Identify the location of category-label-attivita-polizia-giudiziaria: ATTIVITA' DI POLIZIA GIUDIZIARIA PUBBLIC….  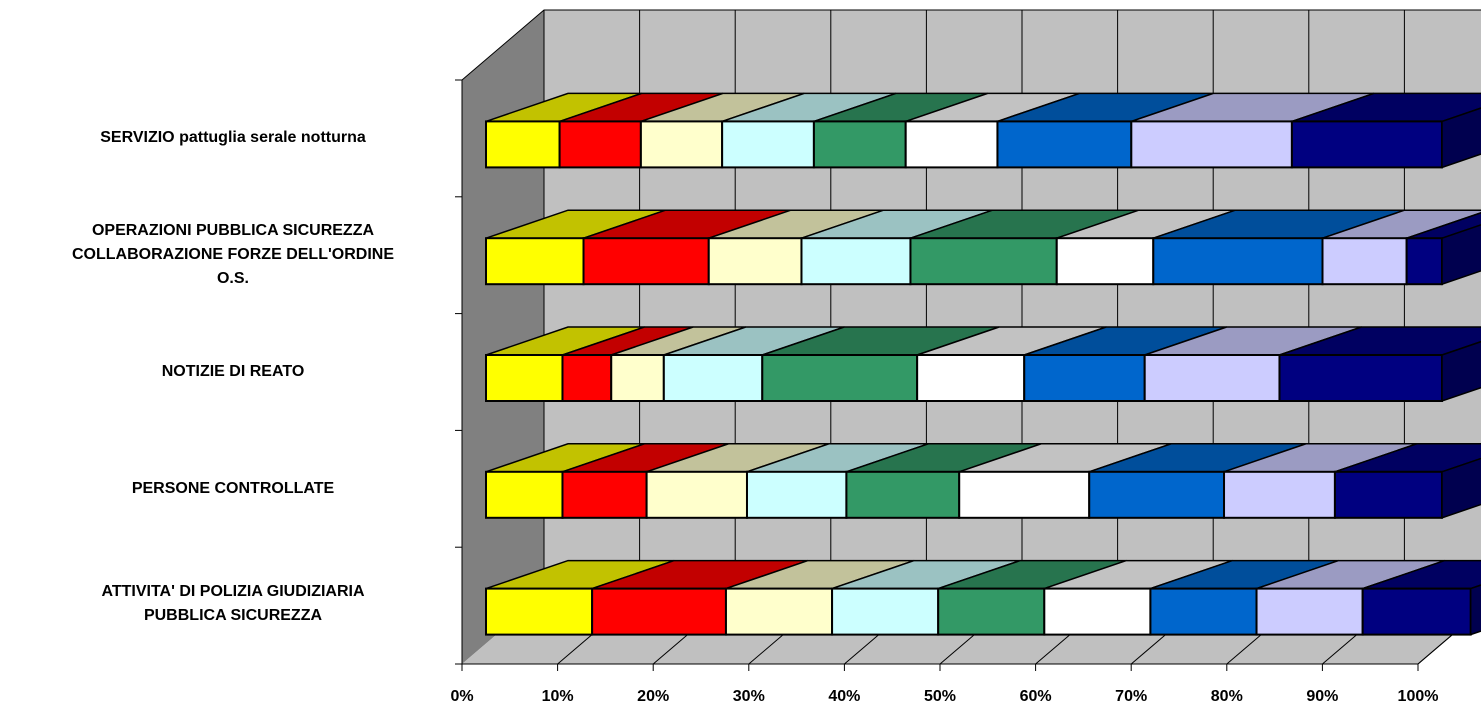
(233, 603).